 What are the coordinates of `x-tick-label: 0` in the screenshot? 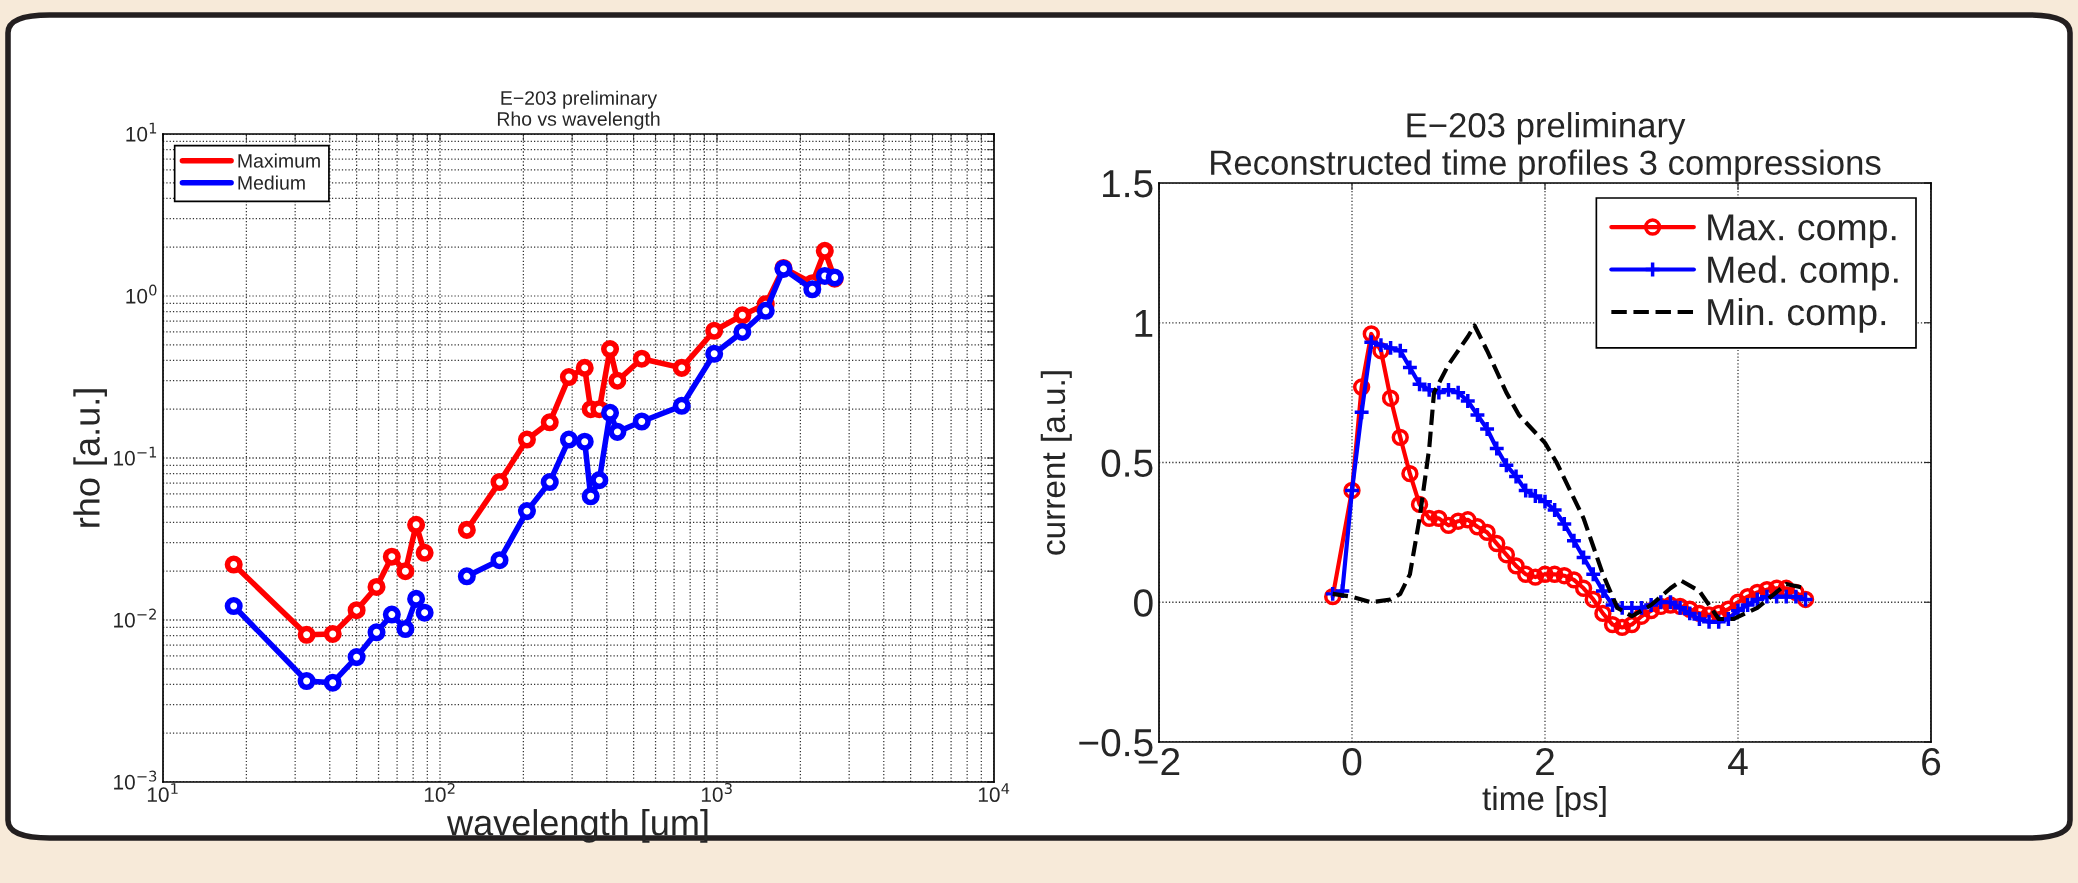 It's located at (1352, 761).